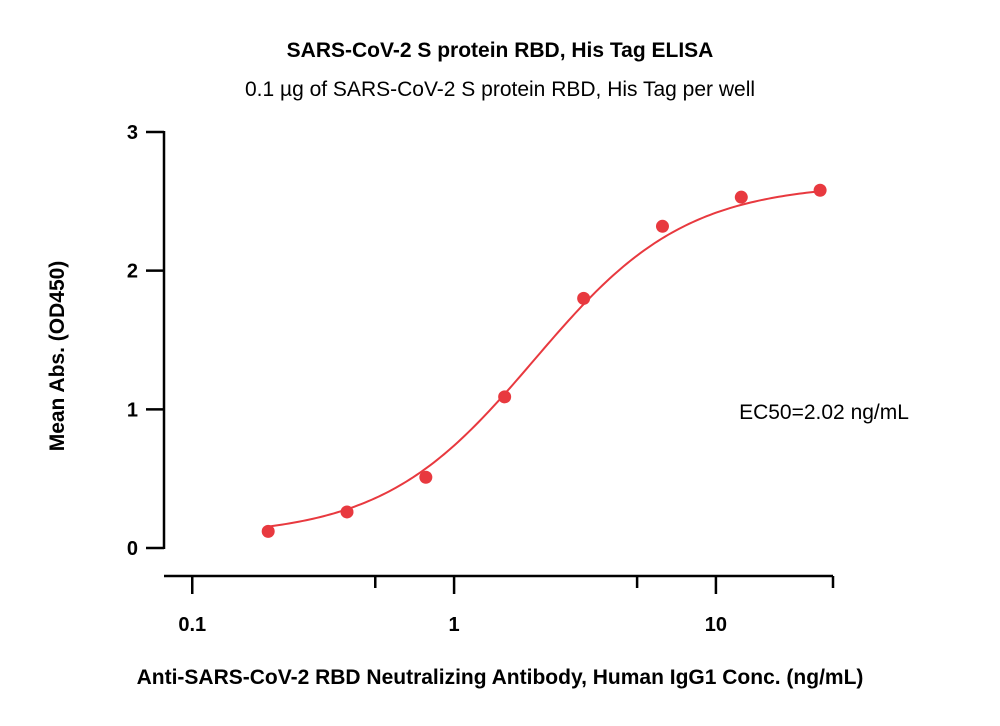 This screenshot has width=1000, height=726. Describe the element at coordinates (716, 625) in the screenshot. I see `x-tick-label: 10` at that location.